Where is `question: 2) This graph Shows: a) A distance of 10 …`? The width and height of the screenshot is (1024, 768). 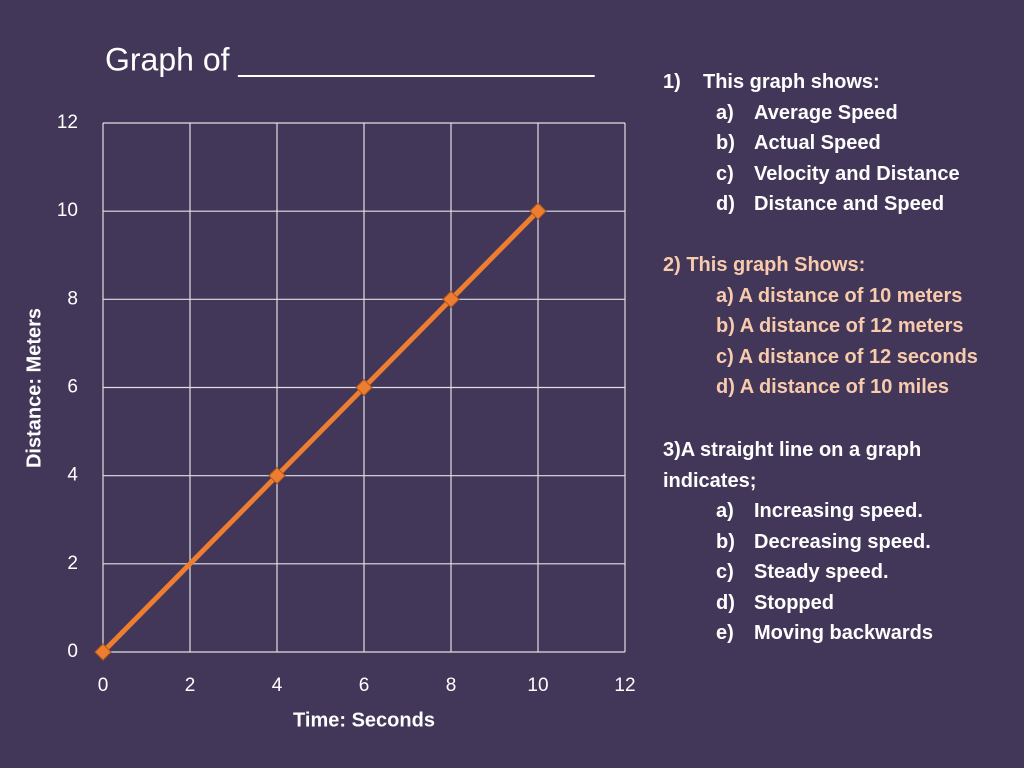
question: 2) This graph Shows: a) A distance of 10 … is located at coordinates (820, 326).